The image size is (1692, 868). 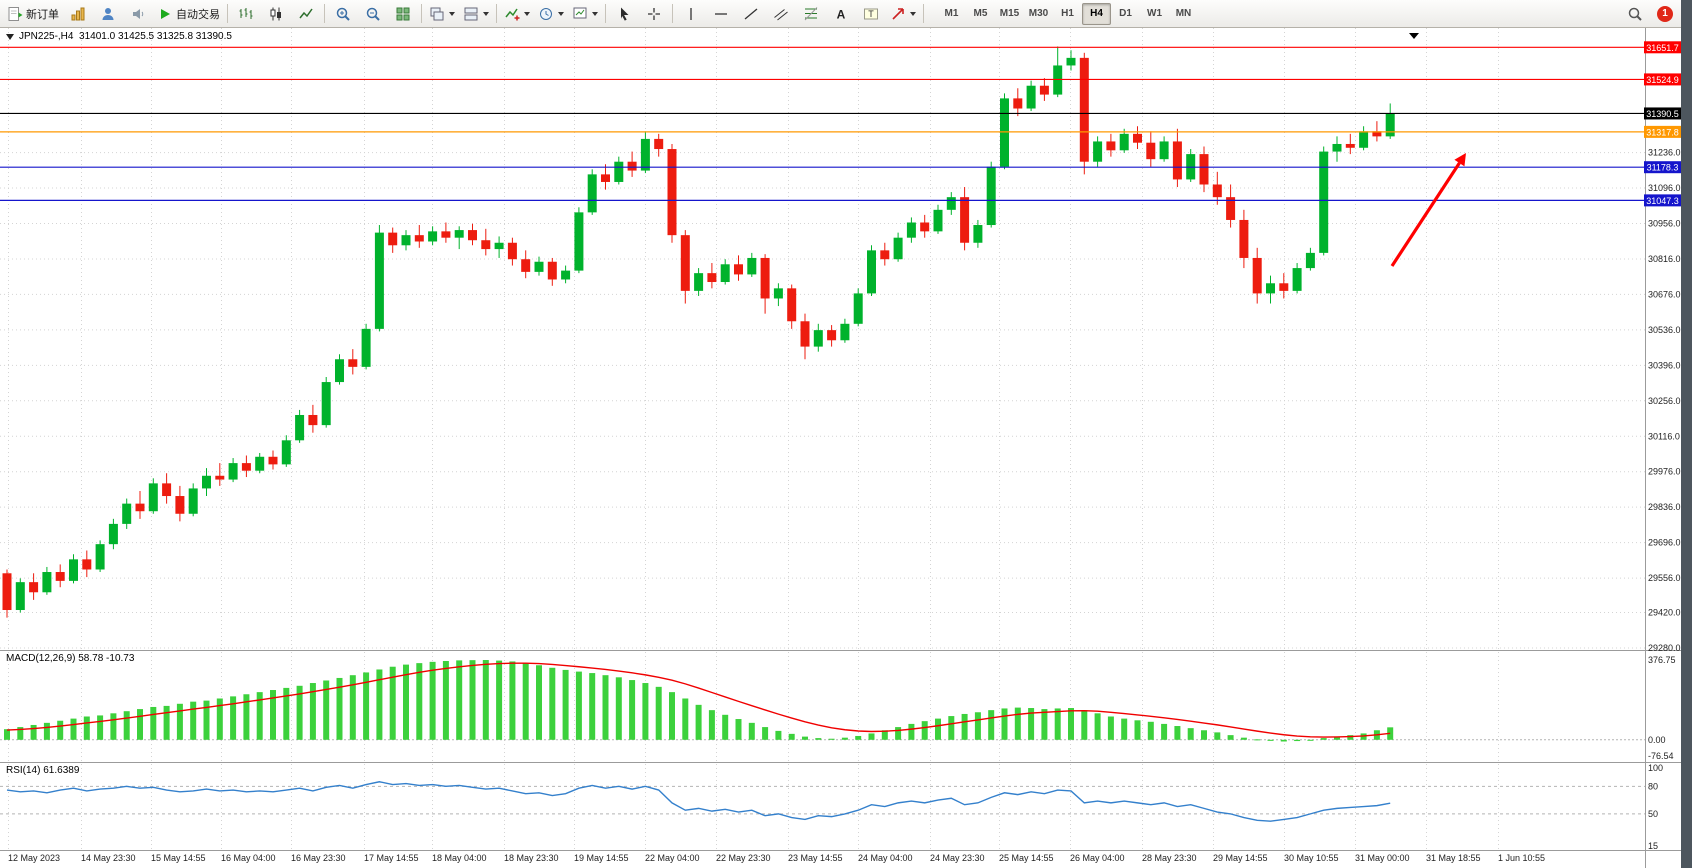 What do you see at coordinates (751, 14) in the screenshot?
I see `toolbar-button-trendline` at bounding box center [751, 14].